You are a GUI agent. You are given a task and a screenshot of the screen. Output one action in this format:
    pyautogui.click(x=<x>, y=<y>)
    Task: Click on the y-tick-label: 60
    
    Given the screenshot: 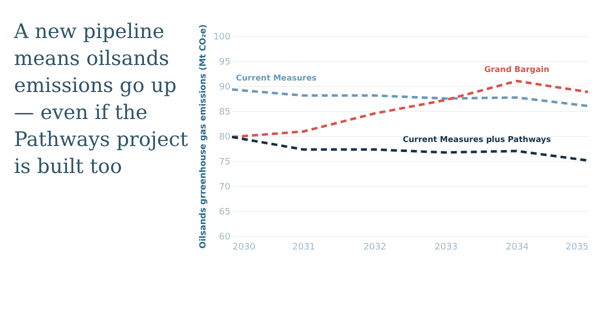 What is the action you would take?
    pyautogui.click(x=225, y=237)
    